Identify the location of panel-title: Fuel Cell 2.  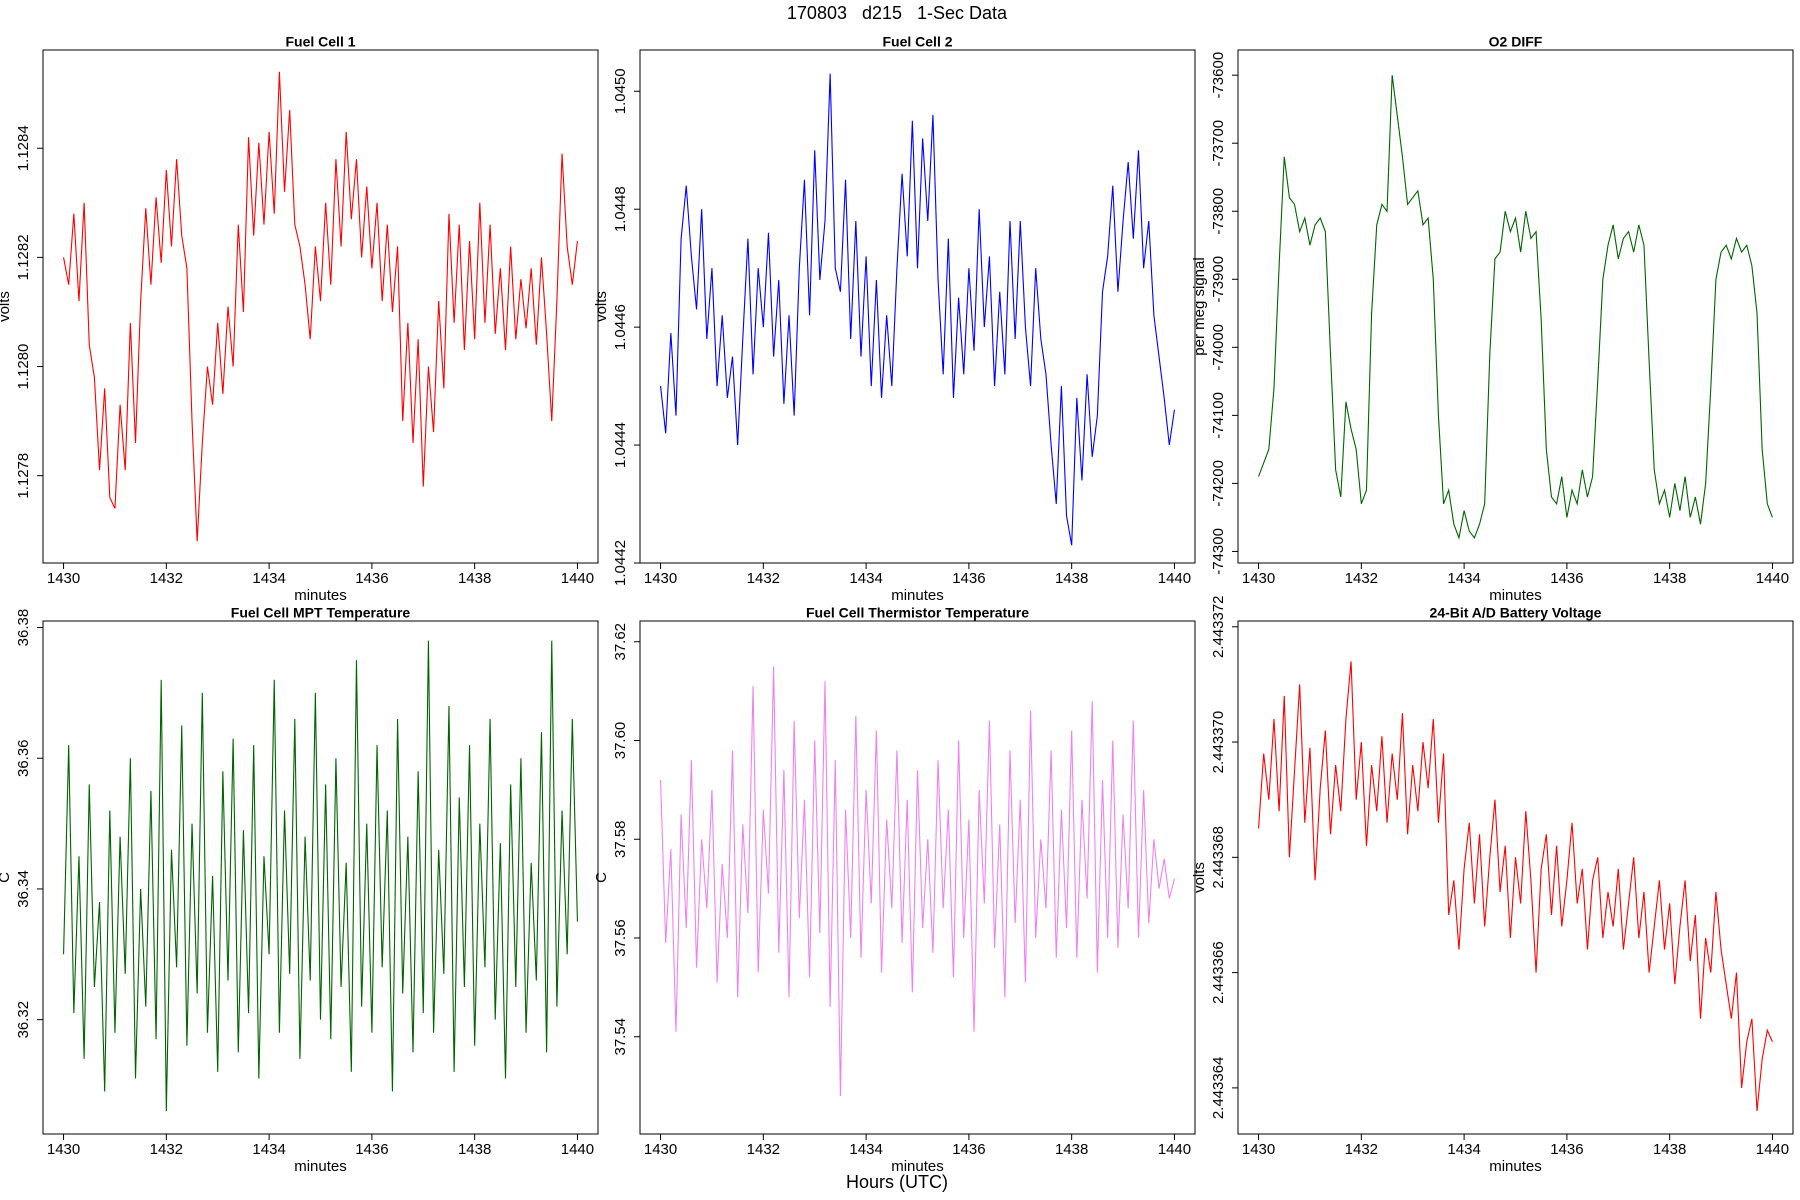
(917, 42).